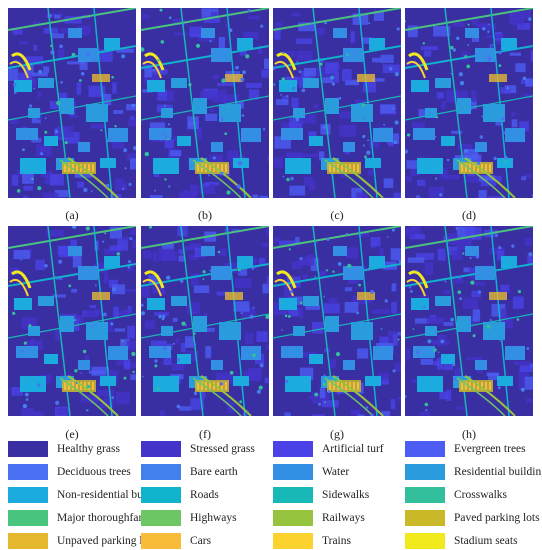 The image size is (542, 550). Describe the element at coordinates (336, 541) in the screenshot. I see `legend-label: Trains` at that location.